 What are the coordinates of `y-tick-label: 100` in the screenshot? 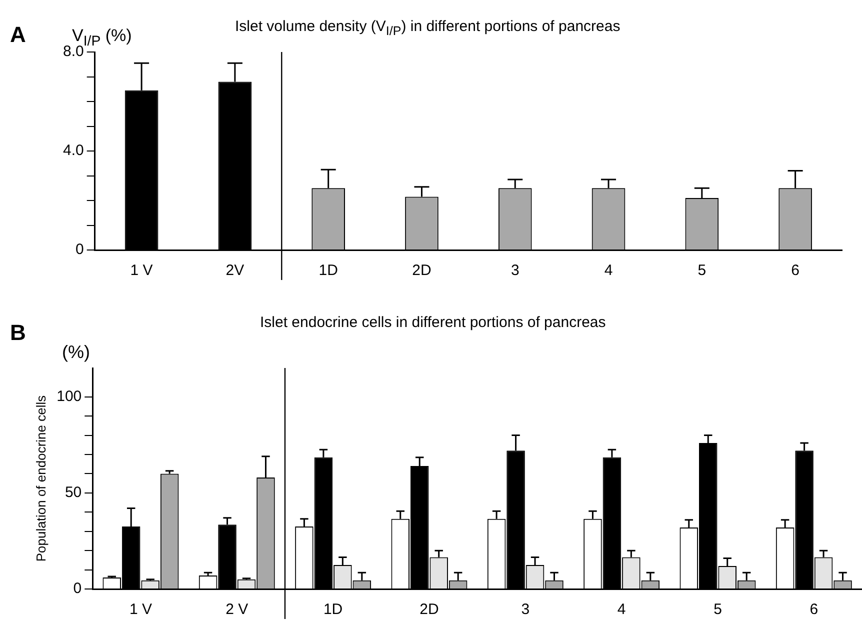 It's located at (69, 396).